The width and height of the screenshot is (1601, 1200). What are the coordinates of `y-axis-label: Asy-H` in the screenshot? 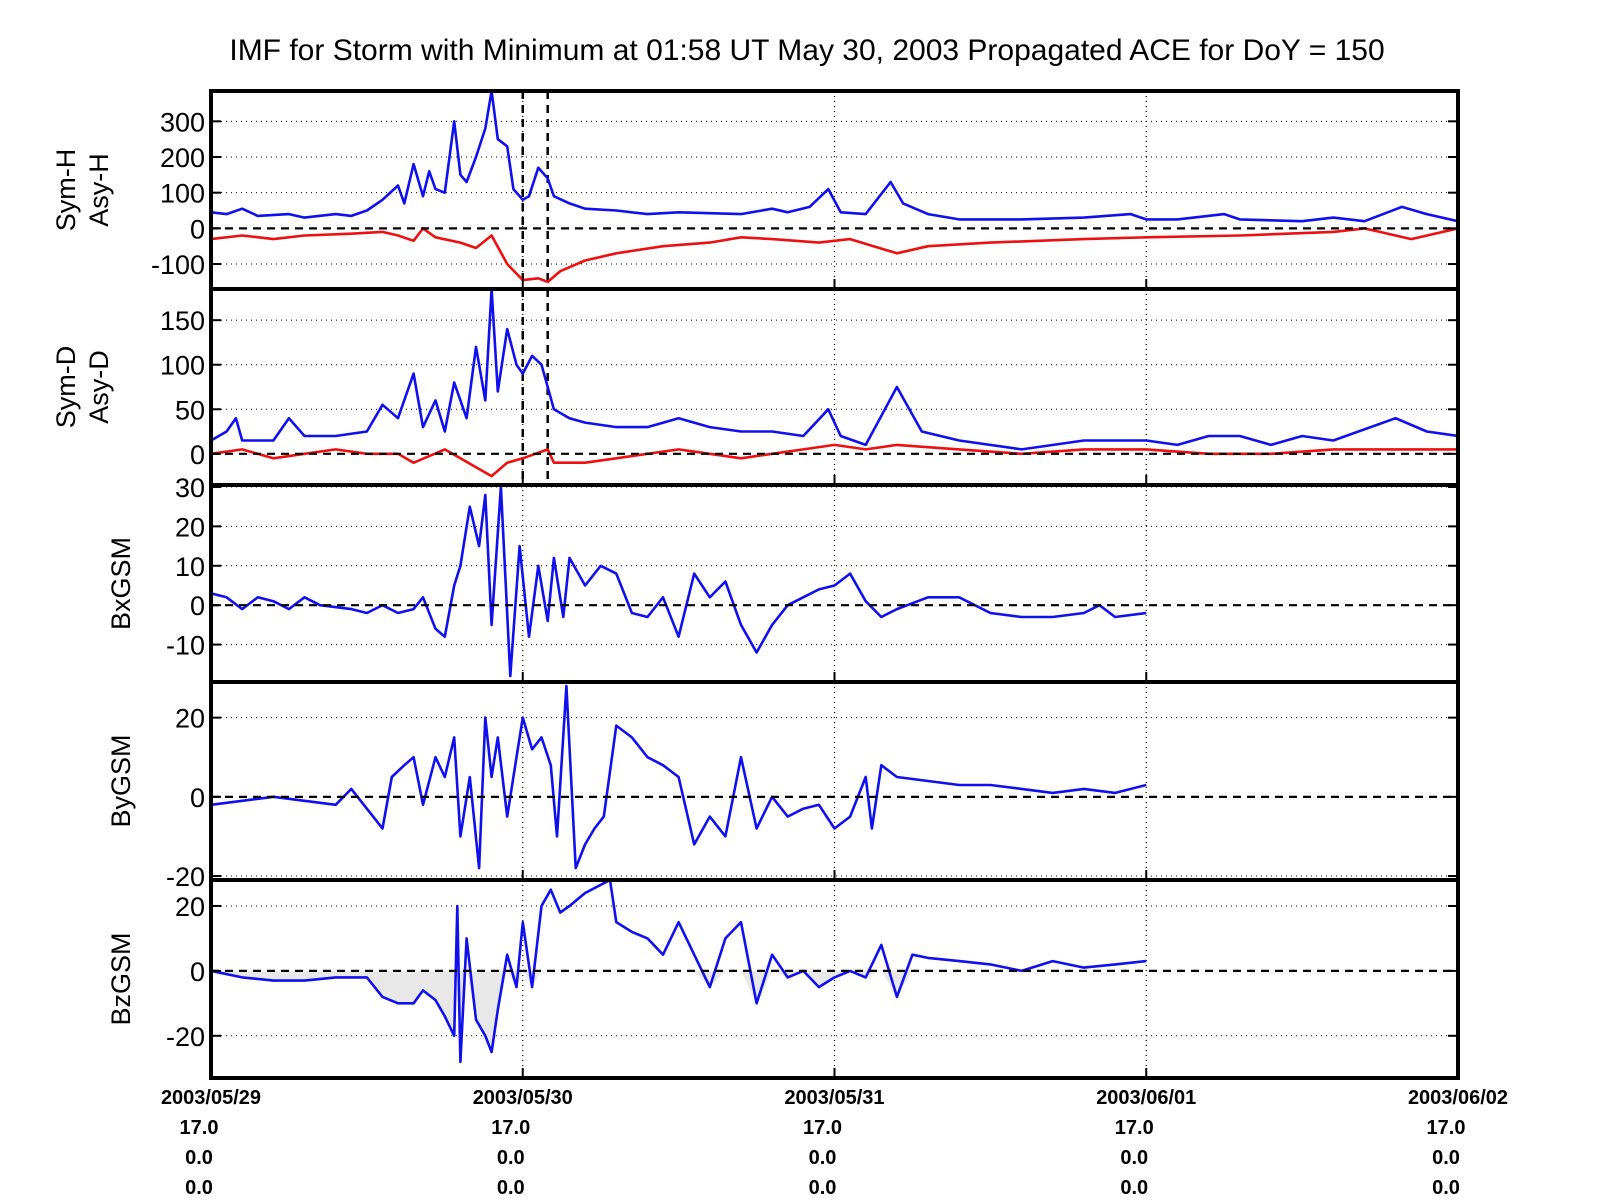 It's located at (99, 190).